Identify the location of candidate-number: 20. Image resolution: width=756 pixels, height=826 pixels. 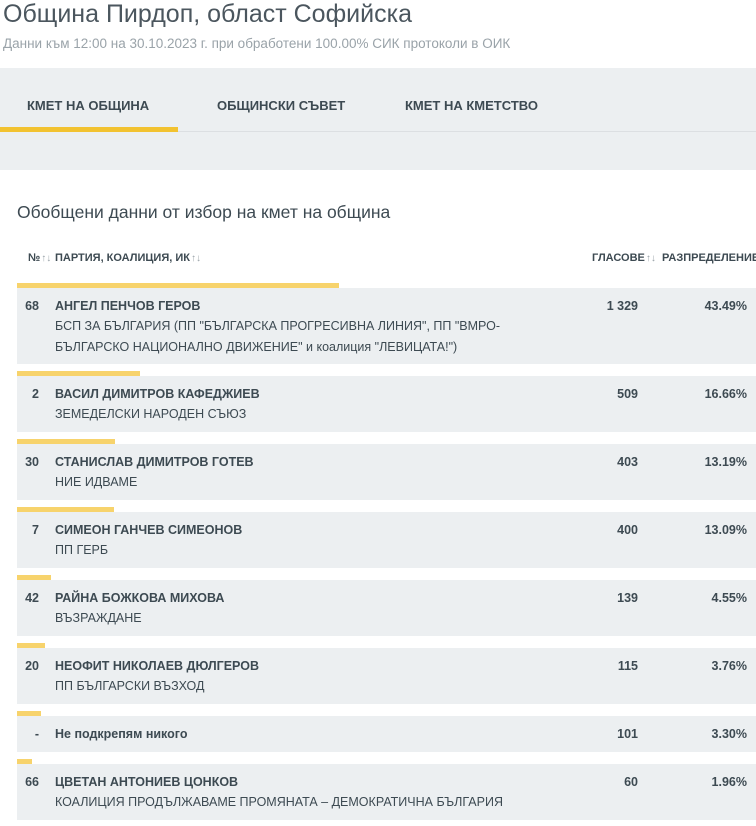
(32, 666).